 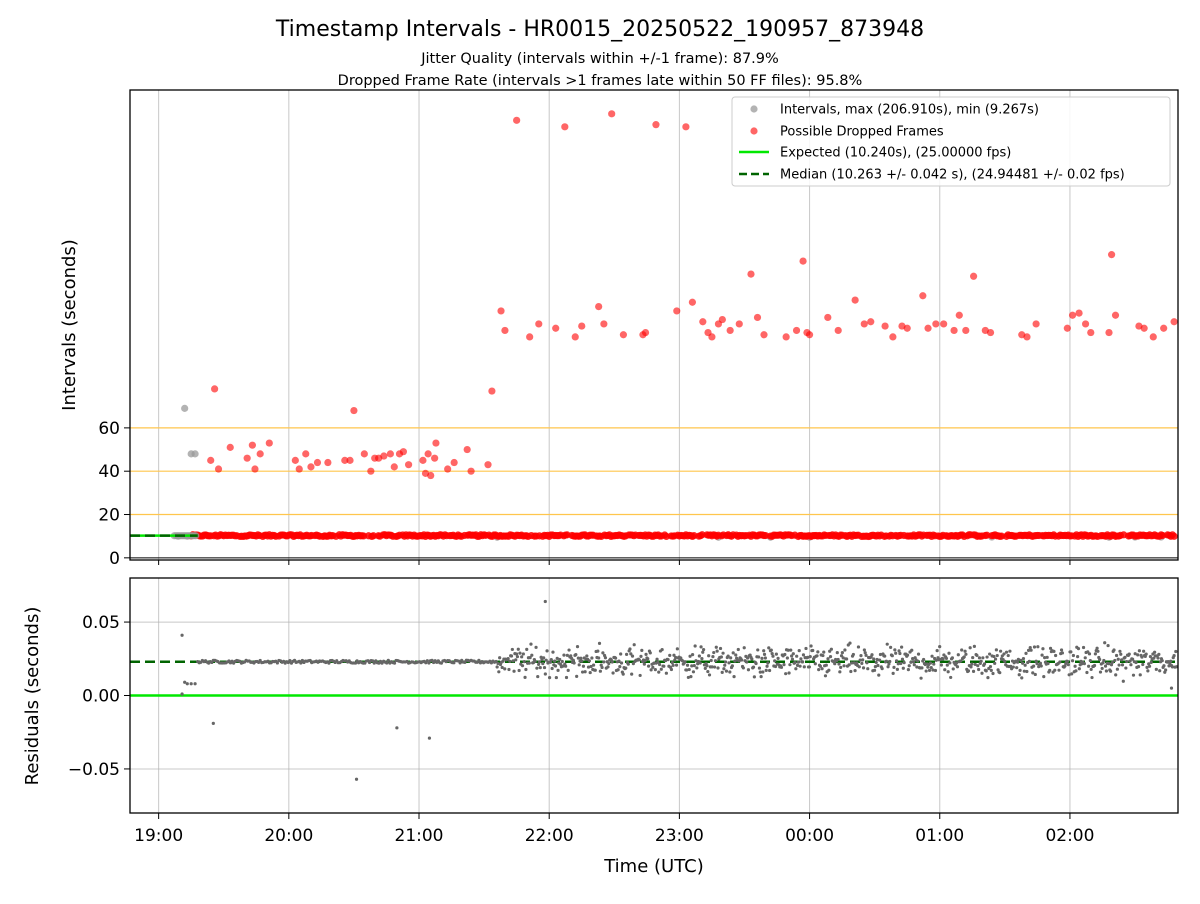 I want to click on interval-point, so click(x=185, y=408).